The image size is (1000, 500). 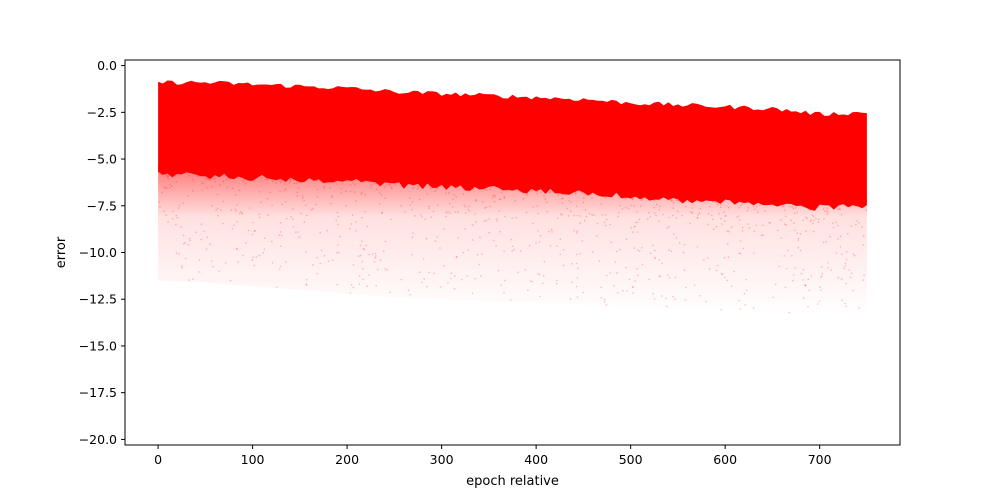 What do you see at coordinates (536, 459) in the screenshot?
I see `x-tick-label: 400` at bounding box center [536, 459].